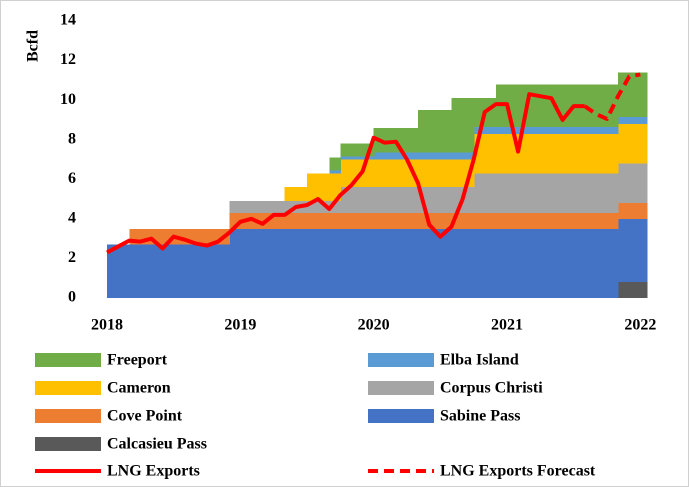  I want to click on y-tick-label: 8, so click(72, 138).